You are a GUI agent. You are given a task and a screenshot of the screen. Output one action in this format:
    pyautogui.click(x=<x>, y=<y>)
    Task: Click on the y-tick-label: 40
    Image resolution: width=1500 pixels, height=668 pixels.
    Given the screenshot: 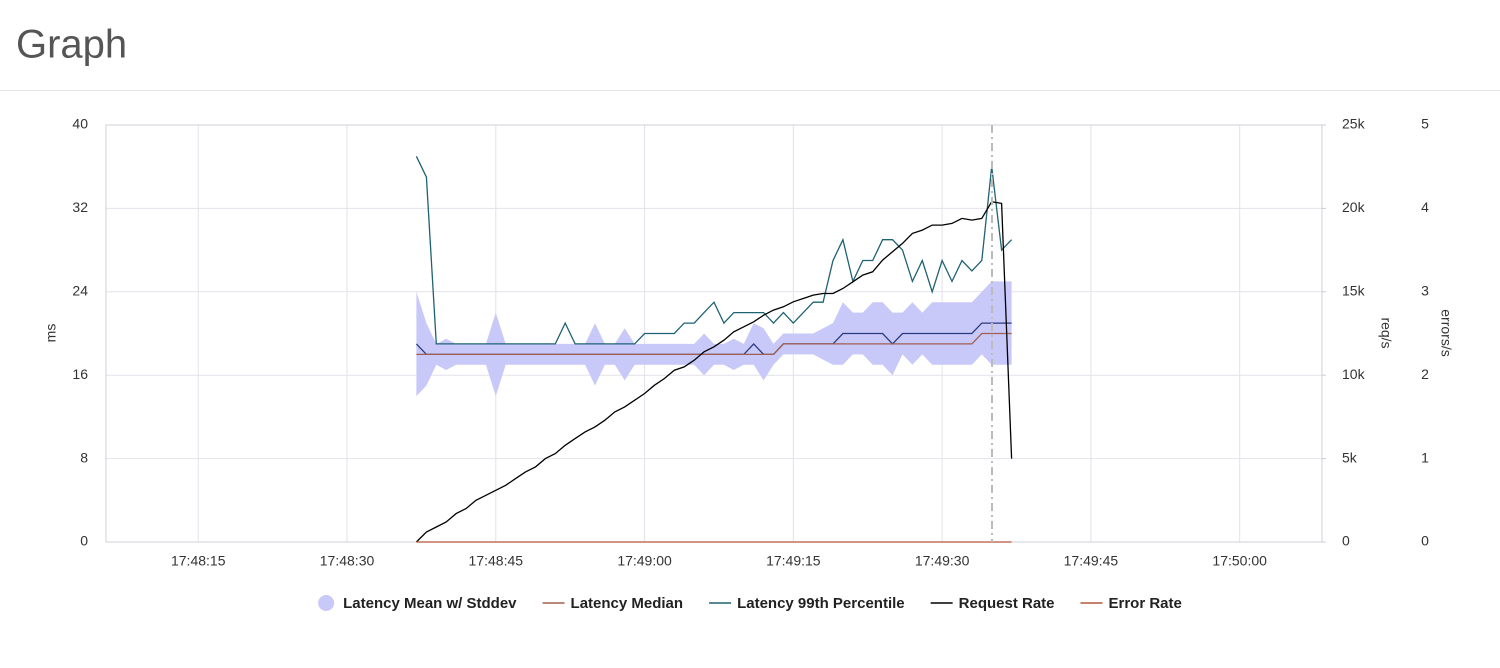 What is the action you would take?
    pyautogui.click(x=80, y=124)
    